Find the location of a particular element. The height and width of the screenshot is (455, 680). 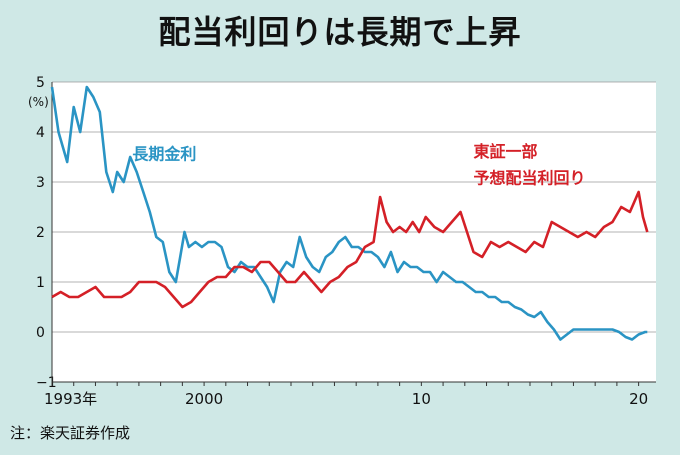

x-tick-label: 1993年 is located at coordinates (70, 399).